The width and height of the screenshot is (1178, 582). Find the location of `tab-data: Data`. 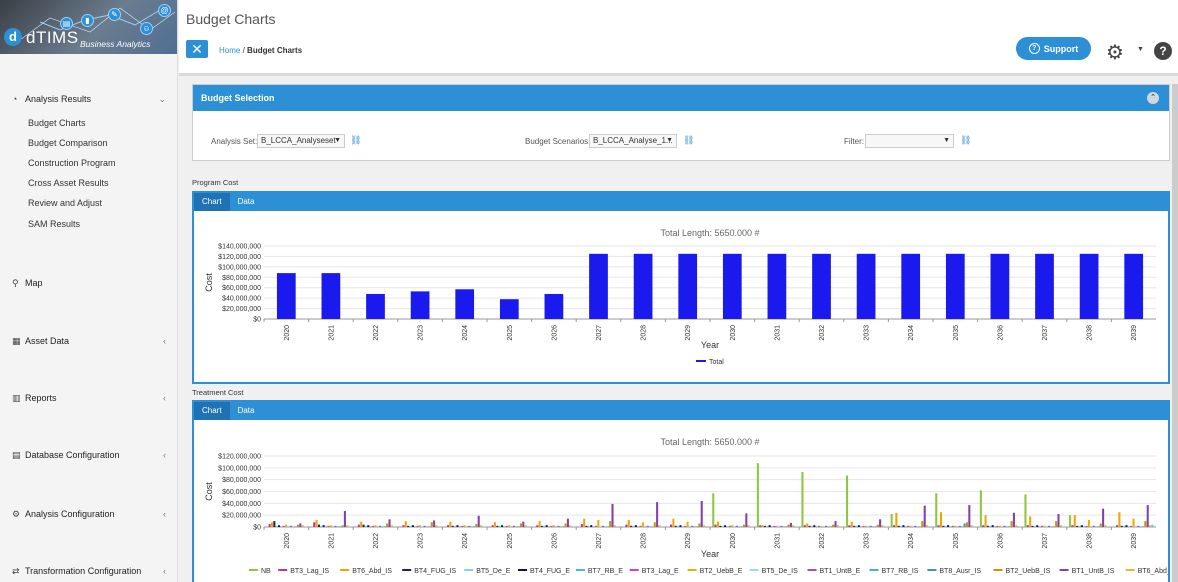

tab-data: Data is located at coordinates (246, 410).